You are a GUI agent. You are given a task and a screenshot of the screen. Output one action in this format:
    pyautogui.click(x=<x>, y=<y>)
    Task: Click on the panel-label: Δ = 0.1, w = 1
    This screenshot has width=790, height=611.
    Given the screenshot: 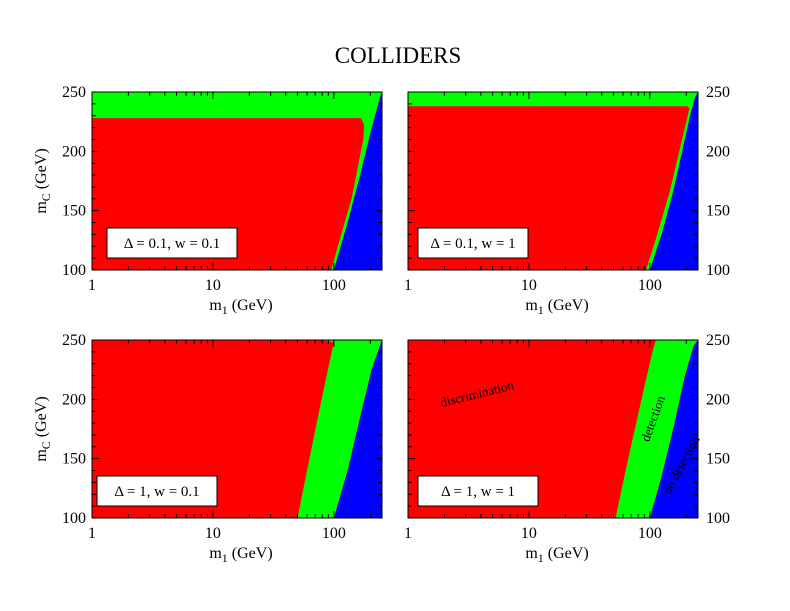 What is the action you would take?
    pyautogui.click(x=472, y=244)
    